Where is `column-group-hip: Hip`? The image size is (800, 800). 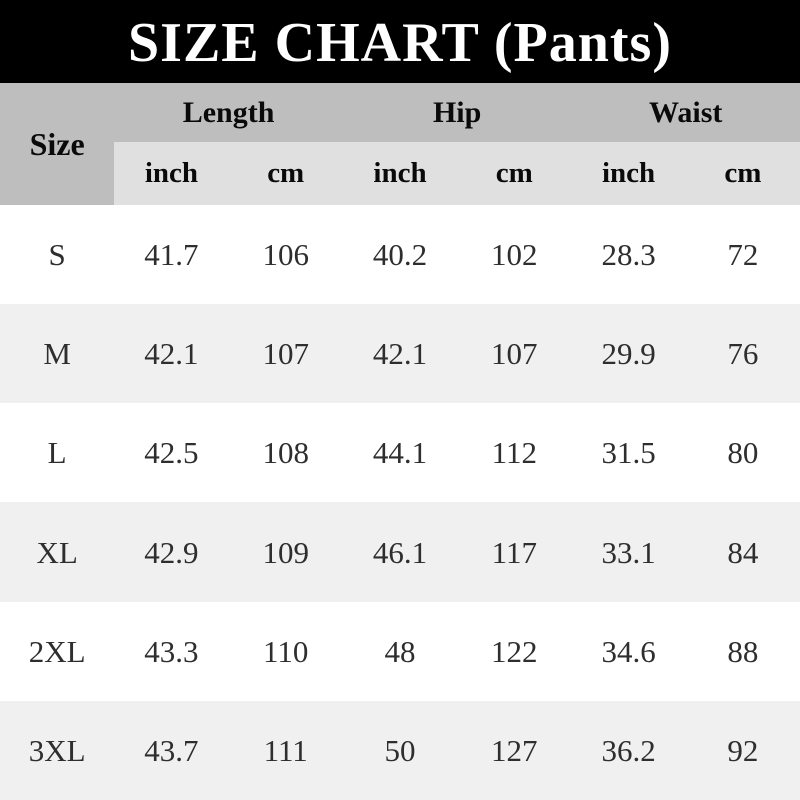 column-group-hip: Hip is located at coordinates (457, 112).